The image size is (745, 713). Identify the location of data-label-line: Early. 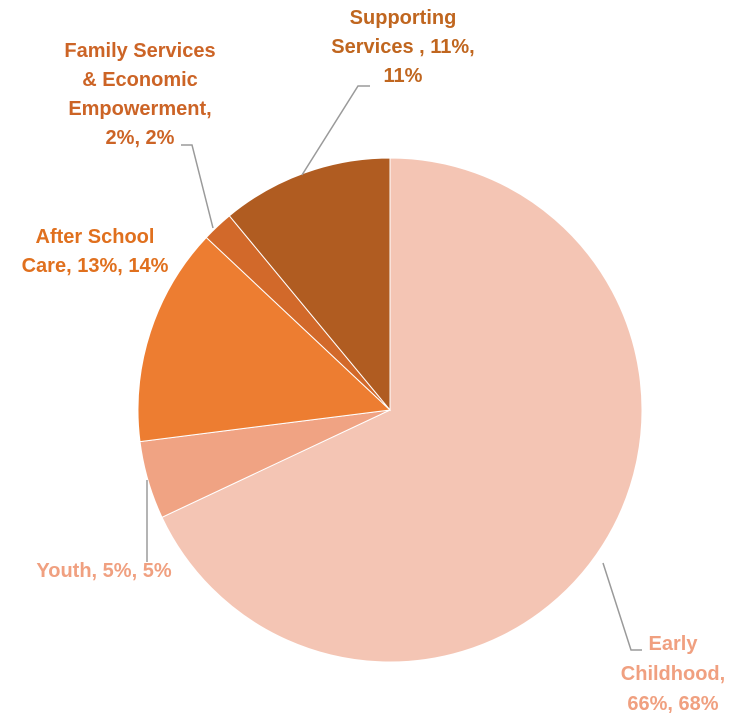
(674, 644).